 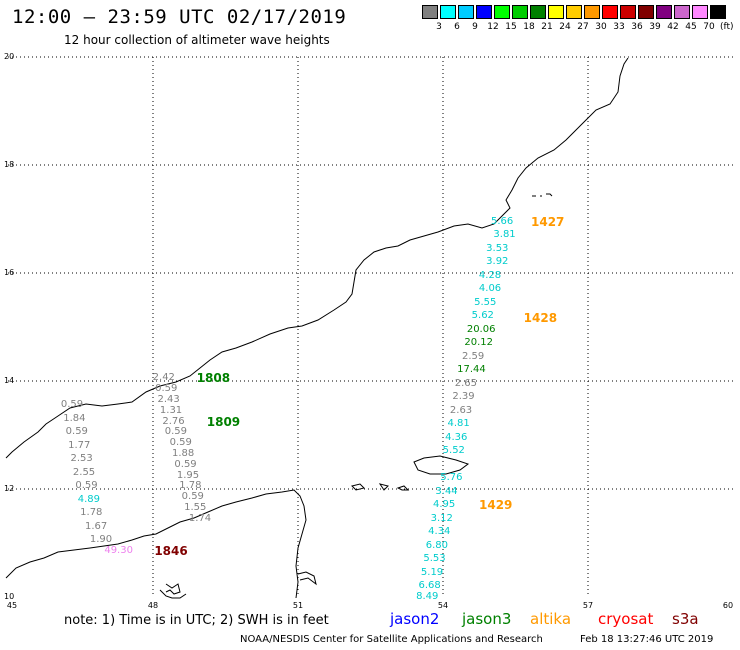 I want to click on longitude-label: 57, so click(x=588, y=605).